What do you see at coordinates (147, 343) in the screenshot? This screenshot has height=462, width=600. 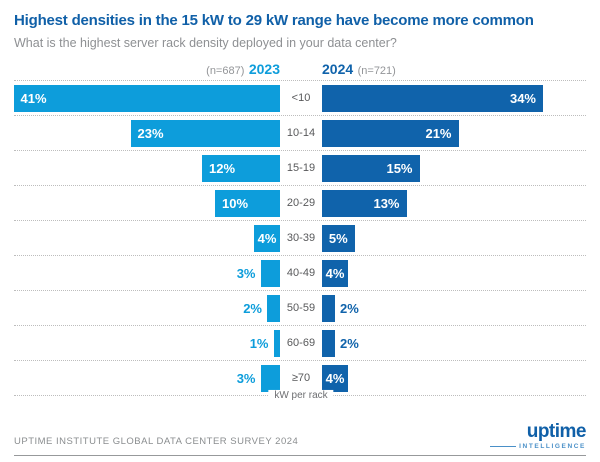 I see `zone-2023: 1%` at bounding box center [147, 343].